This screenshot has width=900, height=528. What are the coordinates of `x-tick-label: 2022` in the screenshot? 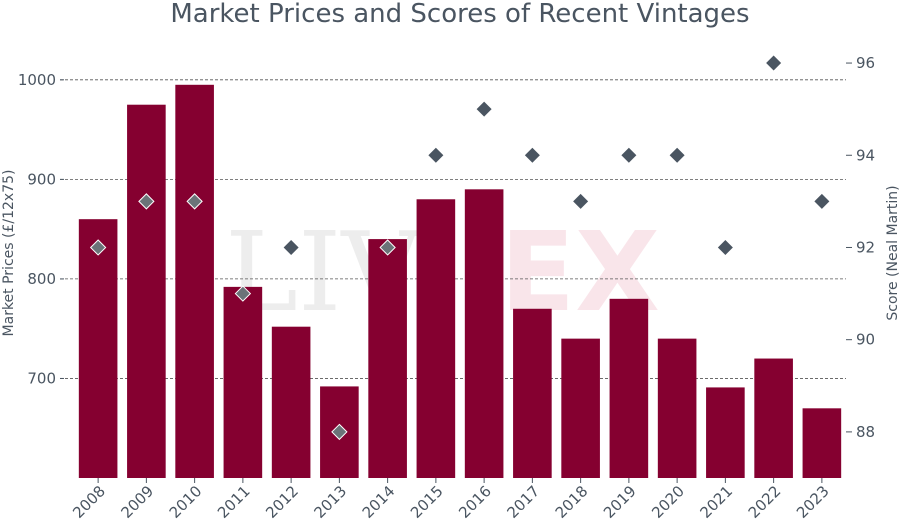 It's located at (765, 502).